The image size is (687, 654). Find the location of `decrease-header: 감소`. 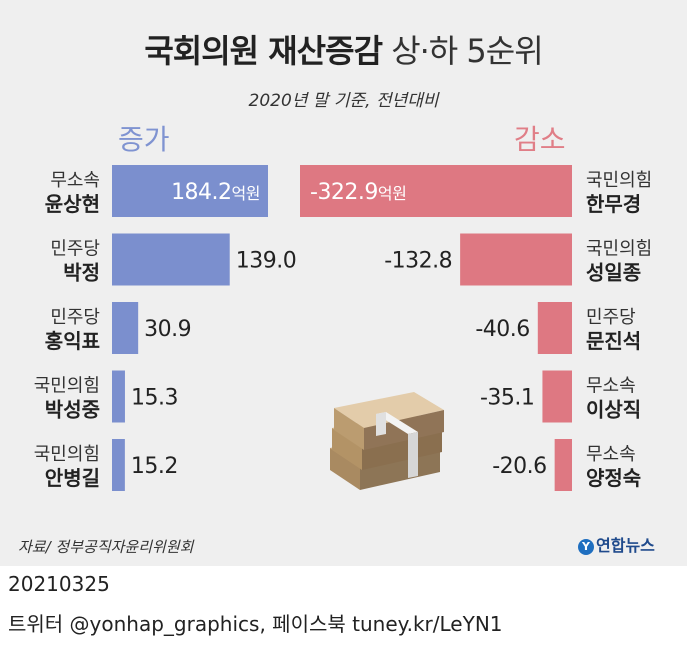

decrease-header: 감소 is located at coordinates (540, 139).